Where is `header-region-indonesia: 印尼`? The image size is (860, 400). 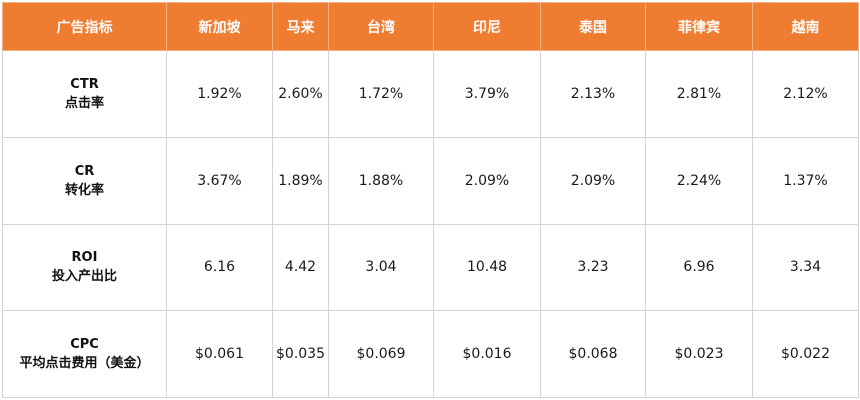
header-region-indonesia: 印尼 is located at coordinates (487, 26).